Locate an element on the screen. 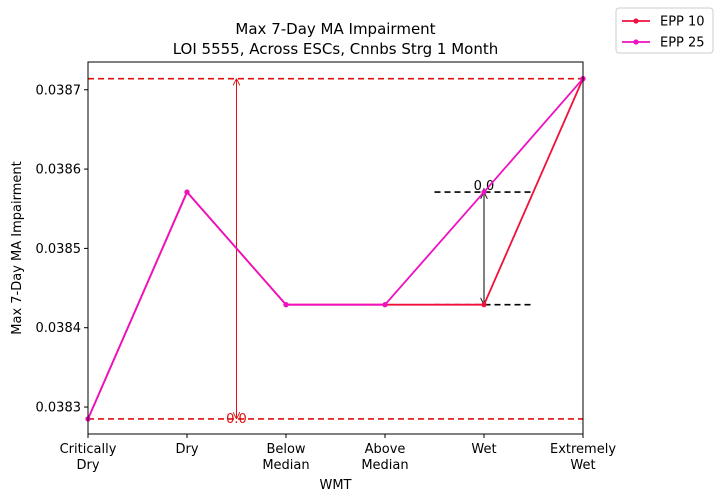 The width and height of the screenshot is (722, 502). legend-label: EPP 25 is located at coordinates (682, 43).